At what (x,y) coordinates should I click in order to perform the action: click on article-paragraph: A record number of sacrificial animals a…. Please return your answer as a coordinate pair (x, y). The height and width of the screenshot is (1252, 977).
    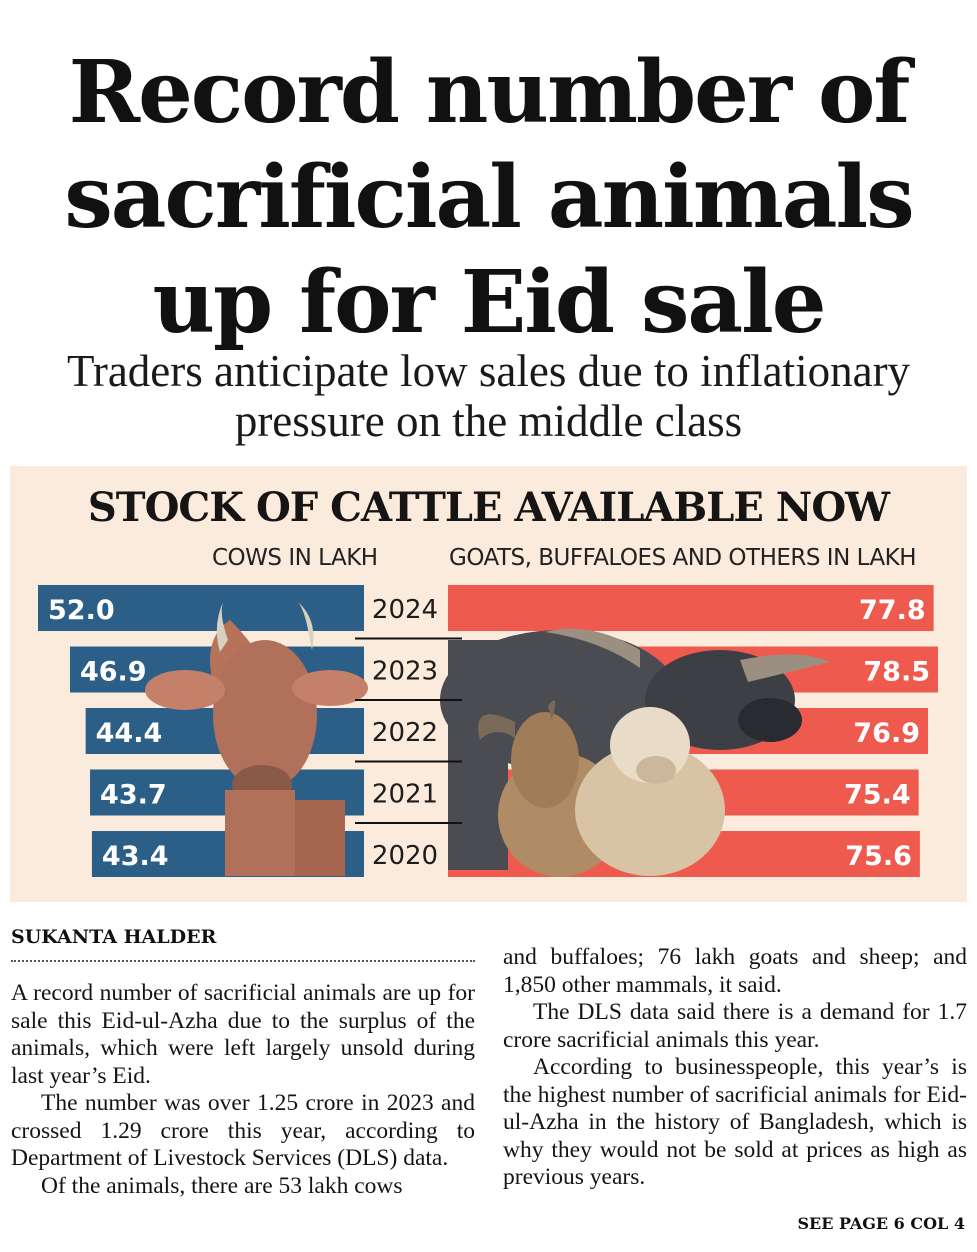
    Looking at the image, I should click on (243, 1034).